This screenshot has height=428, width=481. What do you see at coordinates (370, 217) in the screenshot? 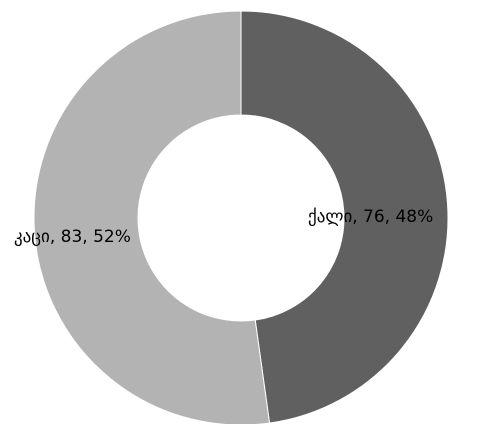
I see `slice-label-female: ქალი, 76, 48%` at bounding box center [370, 217].